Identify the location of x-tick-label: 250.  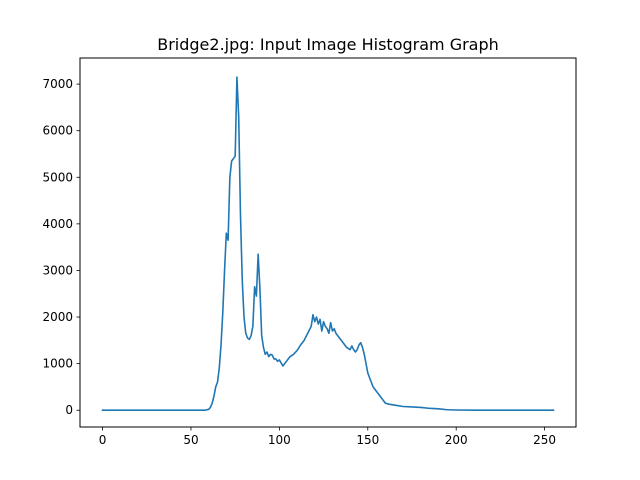
(544, 440).